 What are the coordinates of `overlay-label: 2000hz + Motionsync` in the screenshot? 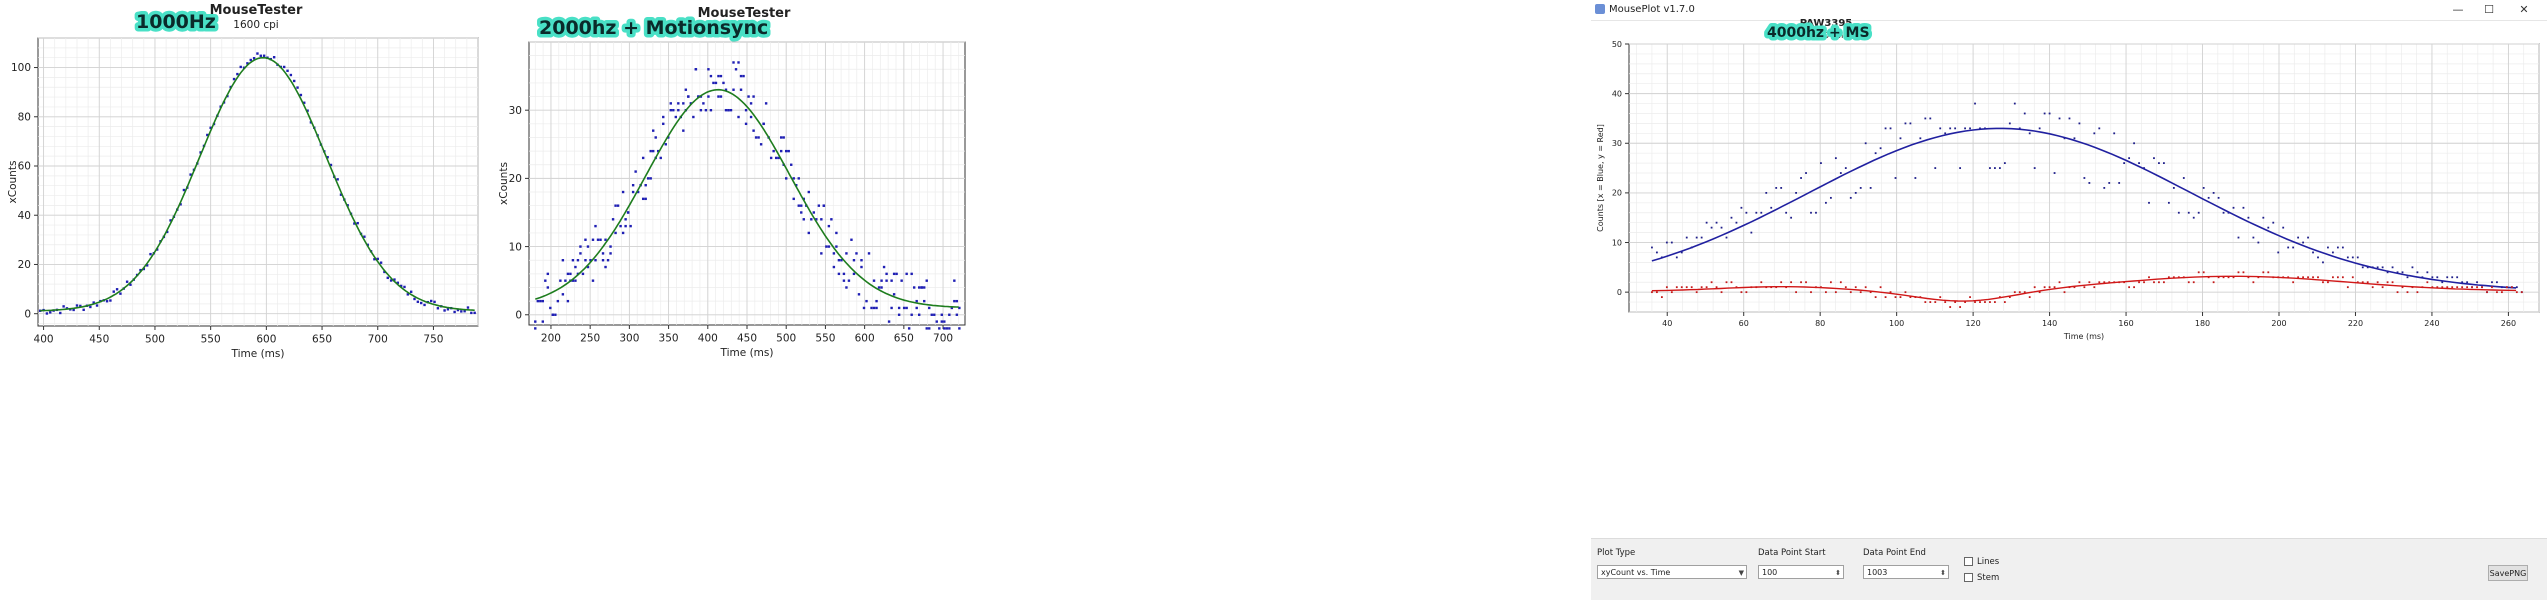 It's located at (653, 28).